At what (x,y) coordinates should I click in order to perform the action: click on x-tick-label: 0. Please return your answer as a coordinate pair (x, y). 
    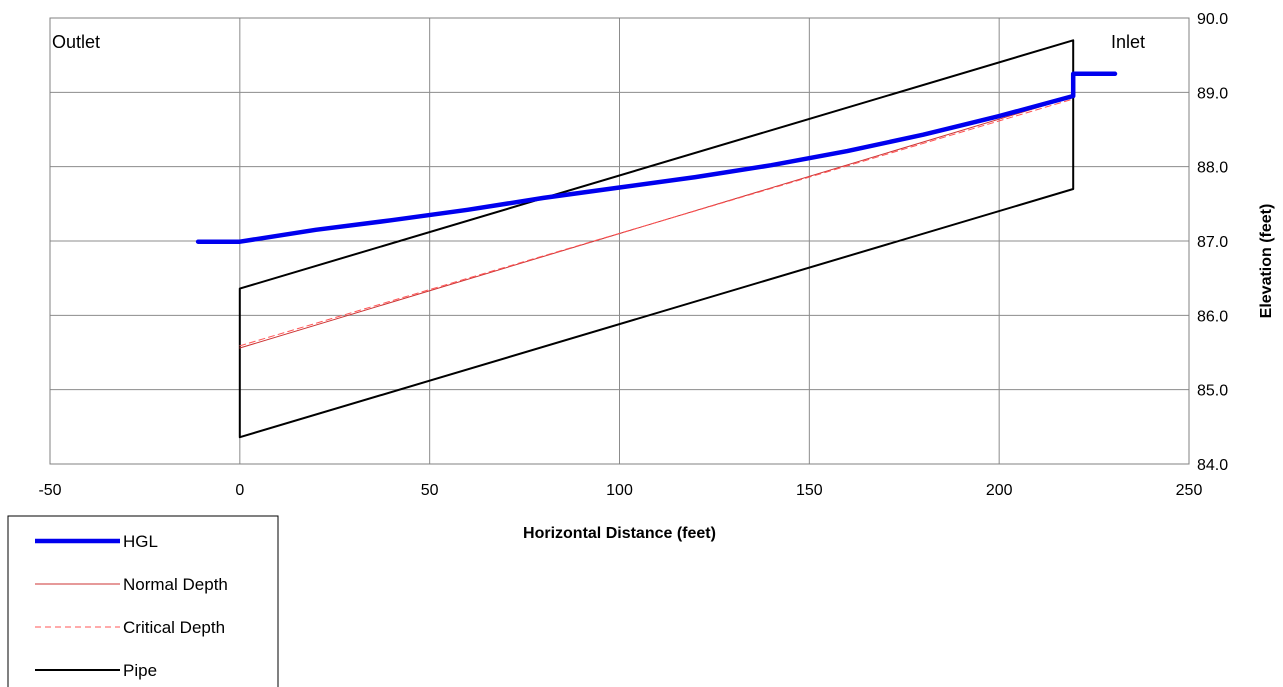
    Looking at the image, I should click on (239, 490).